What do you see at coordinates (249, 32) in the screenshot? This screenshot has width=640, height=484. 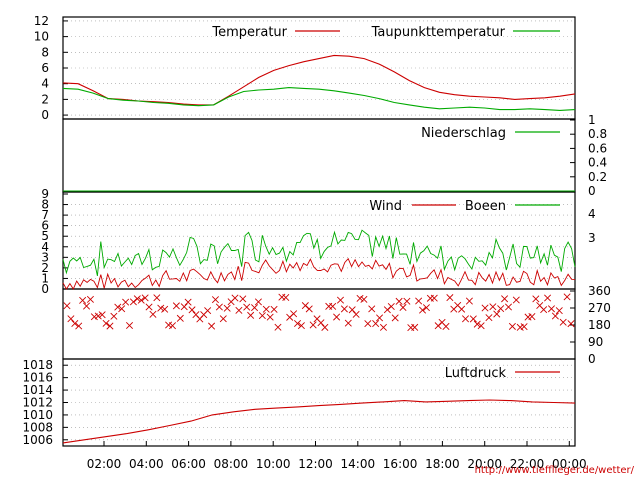 I see `legend-label-temperatur: Temperatur` at bounding box center [249, 32].